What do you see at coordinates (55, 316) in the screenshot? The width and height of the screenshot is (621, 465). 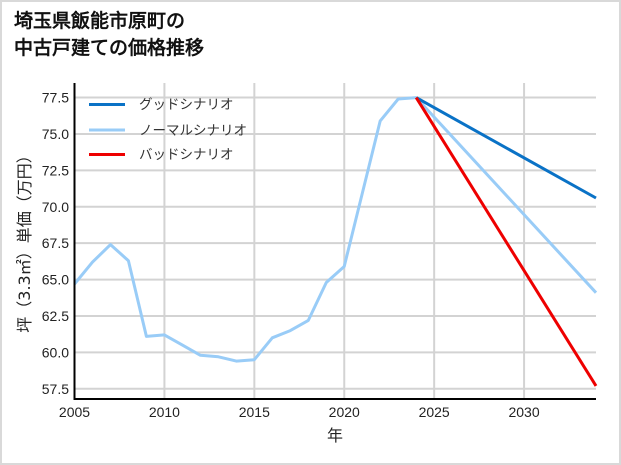 I see `y-tick-label: 62.5` at bounding box center [55, 316].